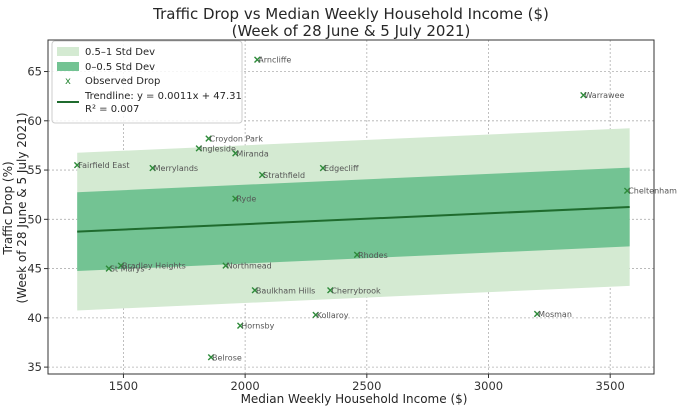 The height and width of the screenshot is (420, 678). What do you see at coordinates (373, 255) in the screenshot?
I see `point-label: Rhodes` at bounding box center [373, 255].